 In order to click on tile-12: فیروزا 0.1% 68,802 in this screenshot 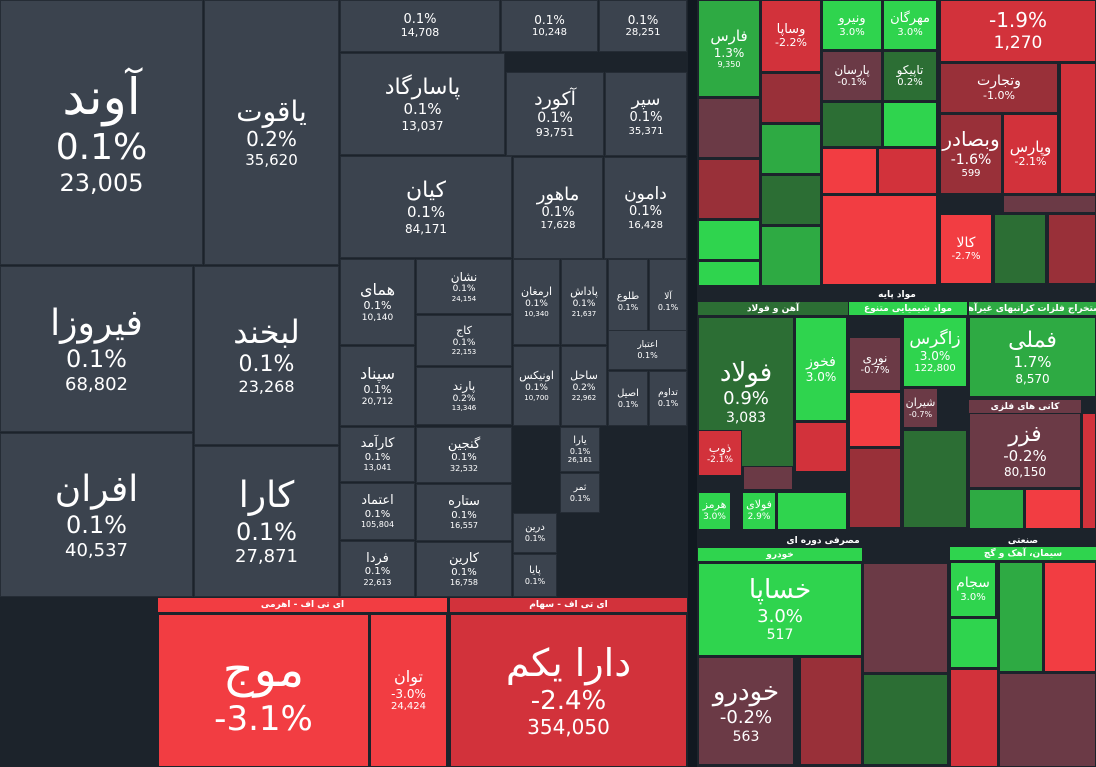, I will do `click(96, 349)`.